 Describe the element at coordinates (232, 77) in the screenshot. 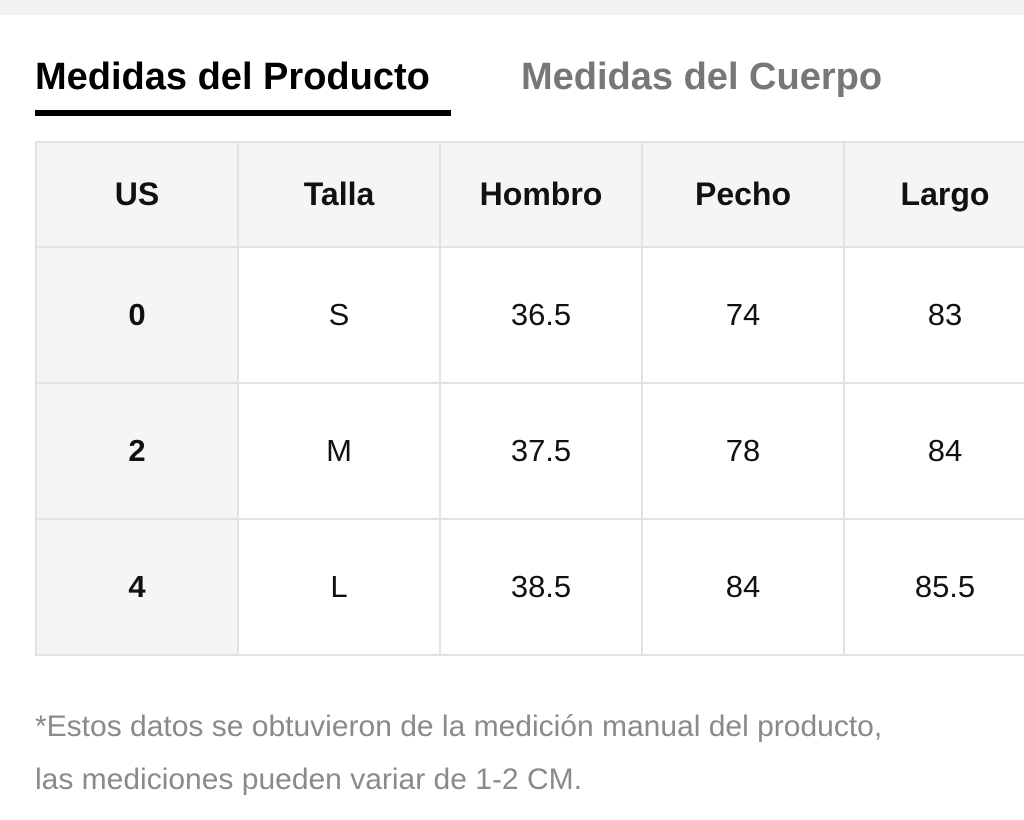

I see `tab-active: Medidas del Producto` at that location.